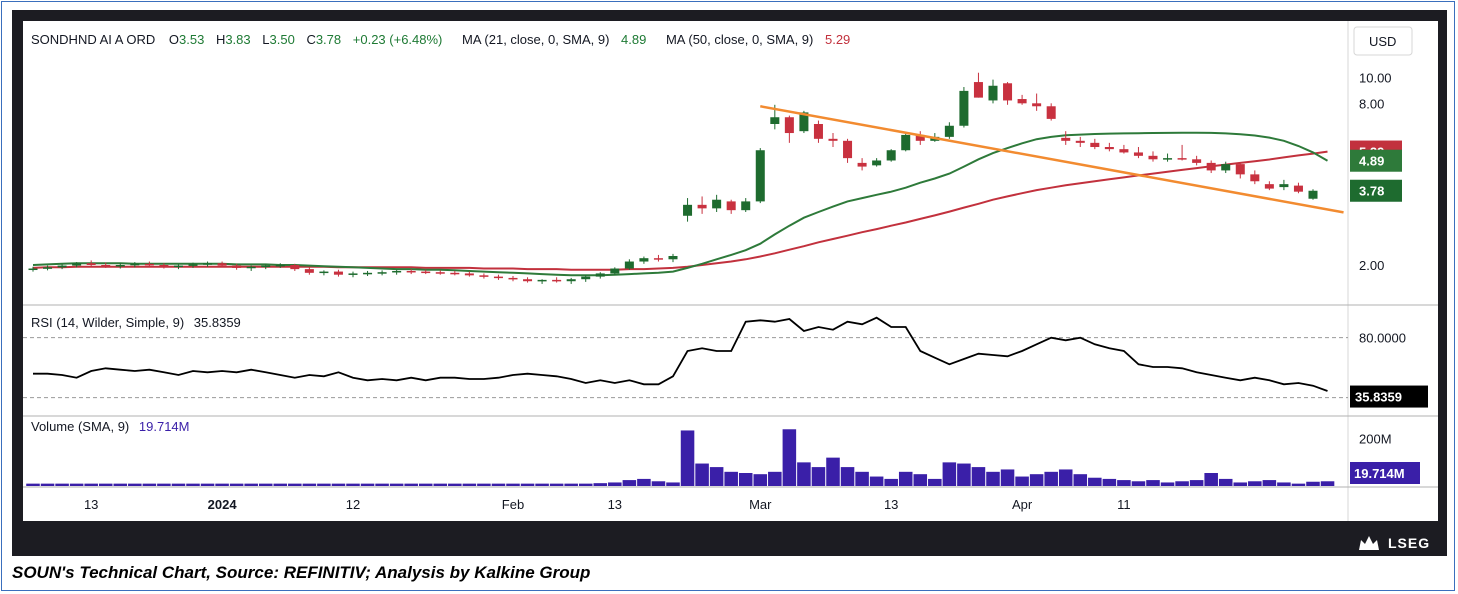 This screenshot has width=1458, height=594. I want to click on trendline, so click(1052, 159).